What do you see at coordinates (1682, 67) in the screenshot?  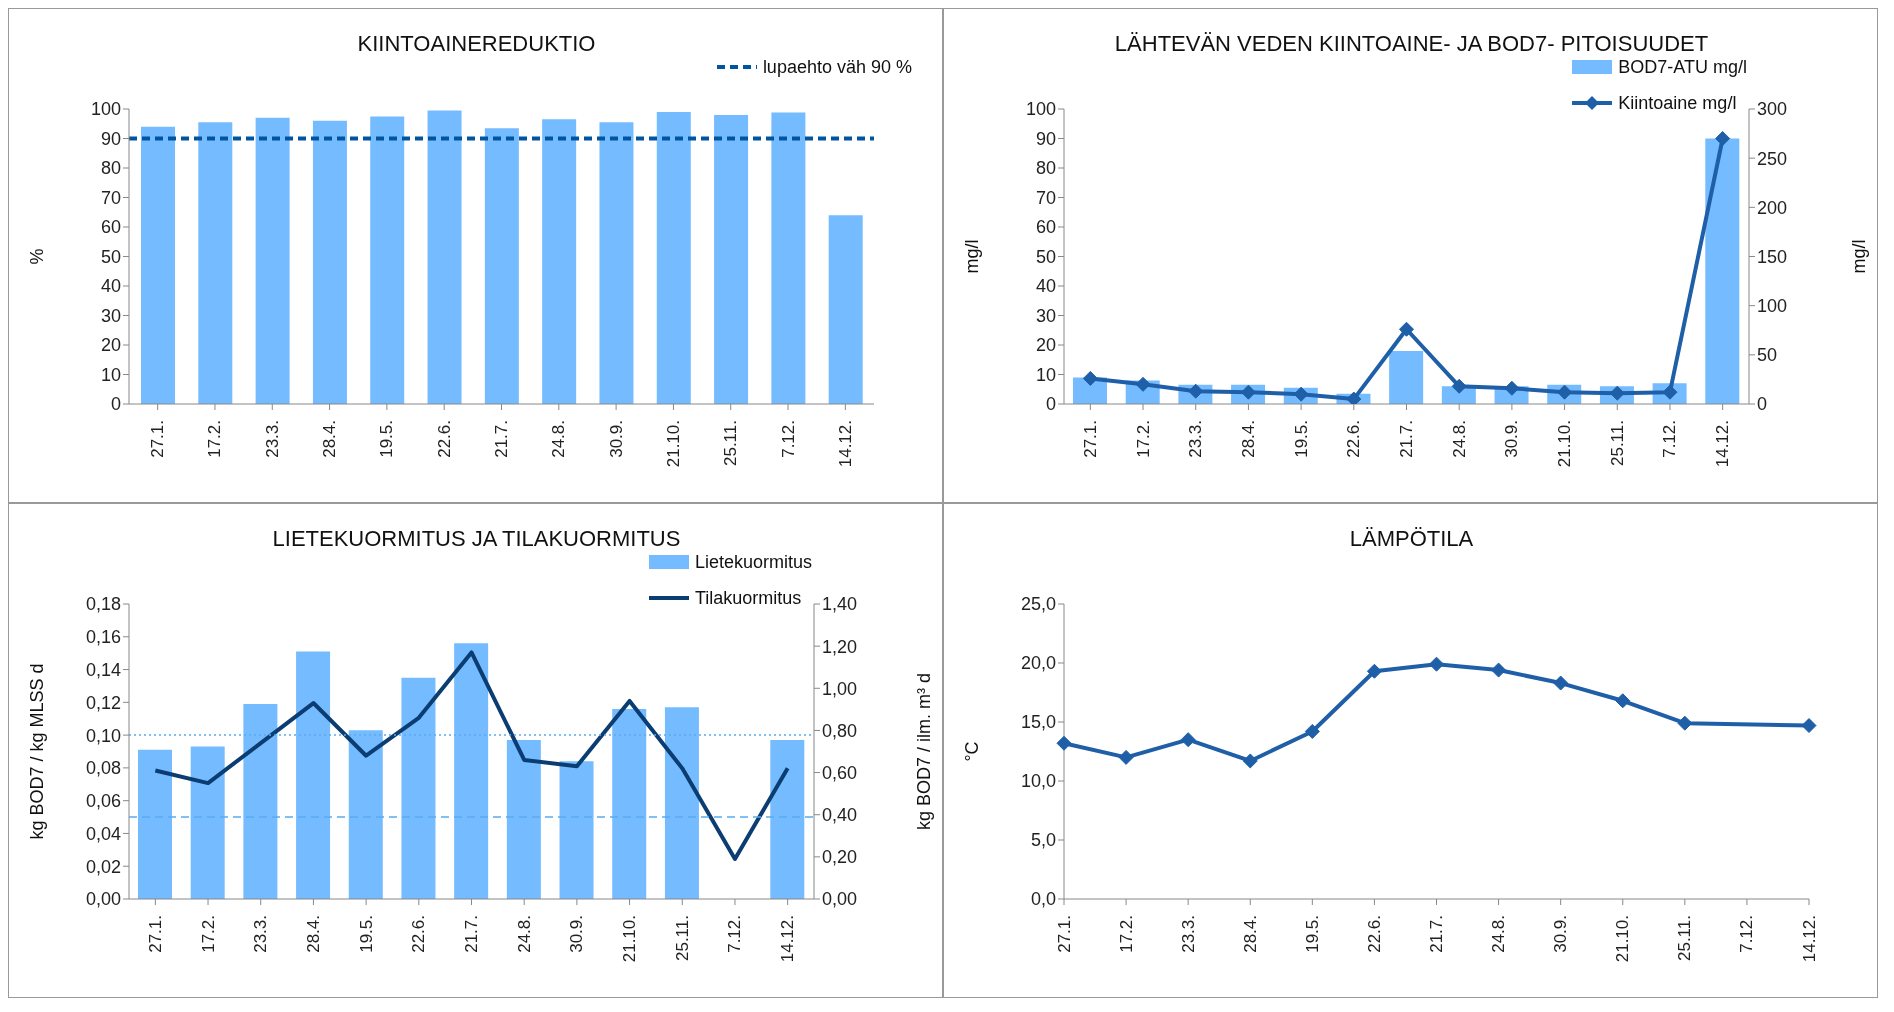 I see `legend-label: BOD7-ATU mg/l` at bounding box center [1682, 67].